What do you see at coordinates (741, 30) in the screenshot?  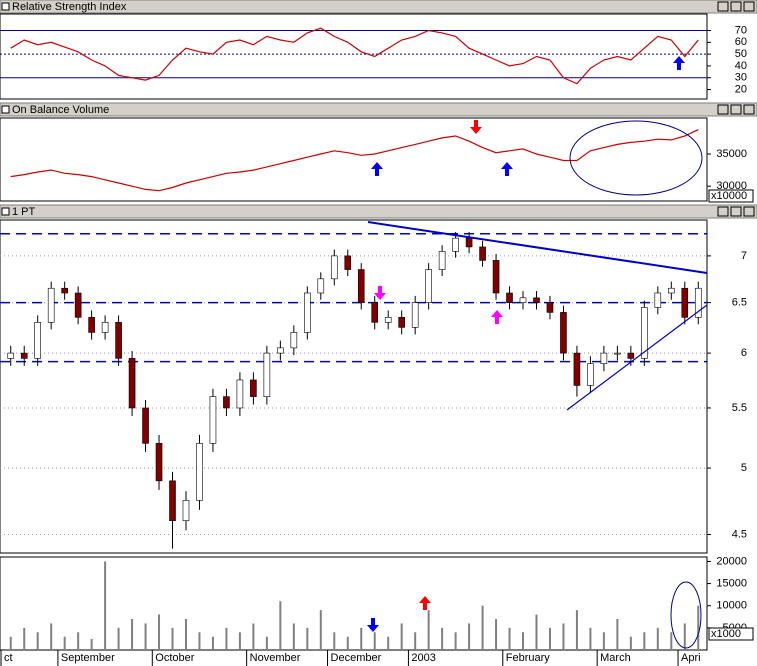 I see `y-tick-label: 70` at bounding box center [741, 30].